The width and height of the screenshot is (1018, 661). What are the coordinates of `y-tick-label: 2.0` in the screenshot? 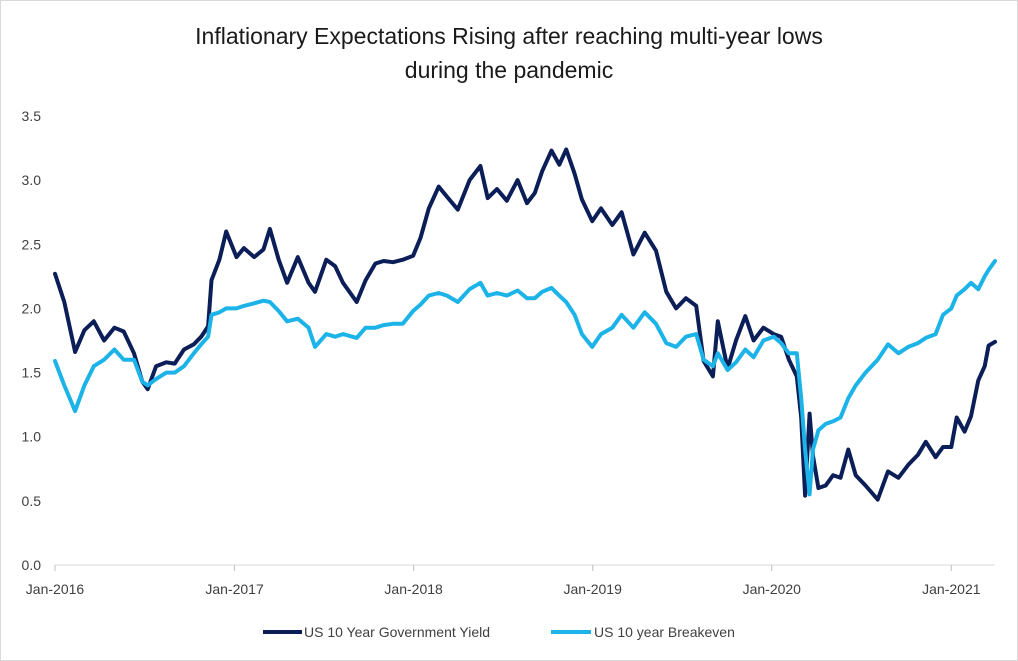 It's located at (32, 308).